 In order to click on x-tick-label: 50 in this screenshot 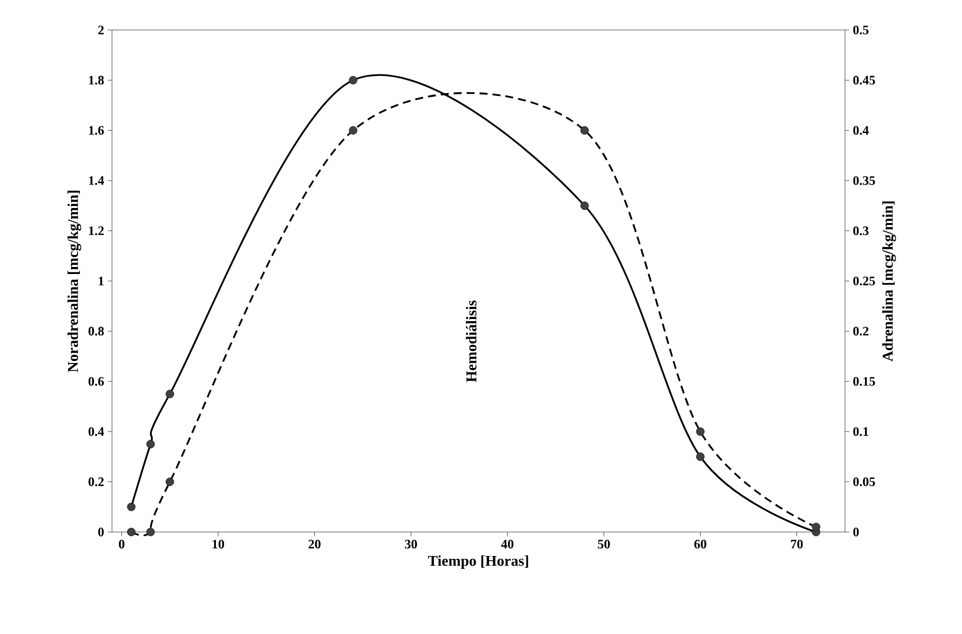, I will do `click(604, 544)`.